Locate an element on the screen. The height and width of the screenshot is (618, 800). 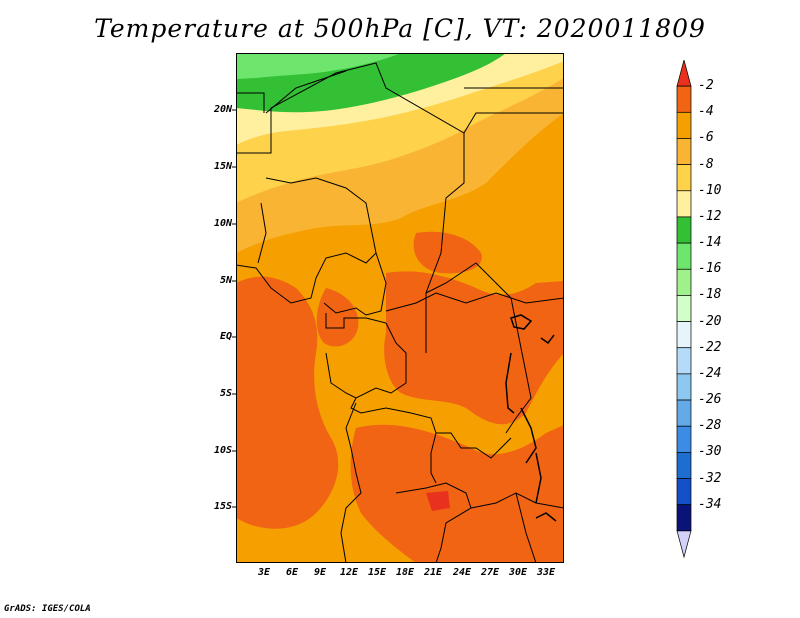
colorbar-label: -28 is located at coordinates (710, 426).